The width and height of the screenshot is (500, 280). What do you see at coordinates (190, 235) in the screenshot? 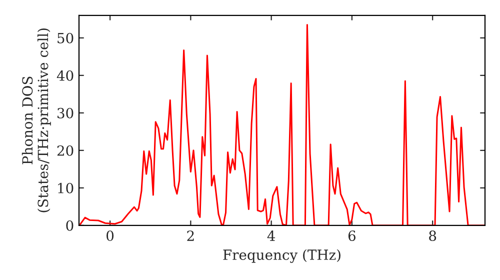
I see `x-tick-label: 2` at bounding box center [190, 235].